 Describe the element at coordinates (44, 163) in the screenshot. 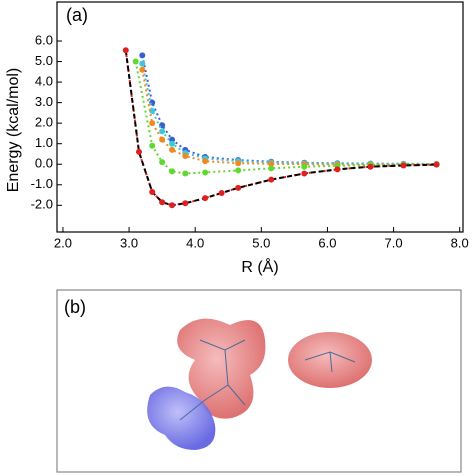

I see `y-tick-label: 0.0` at that location.